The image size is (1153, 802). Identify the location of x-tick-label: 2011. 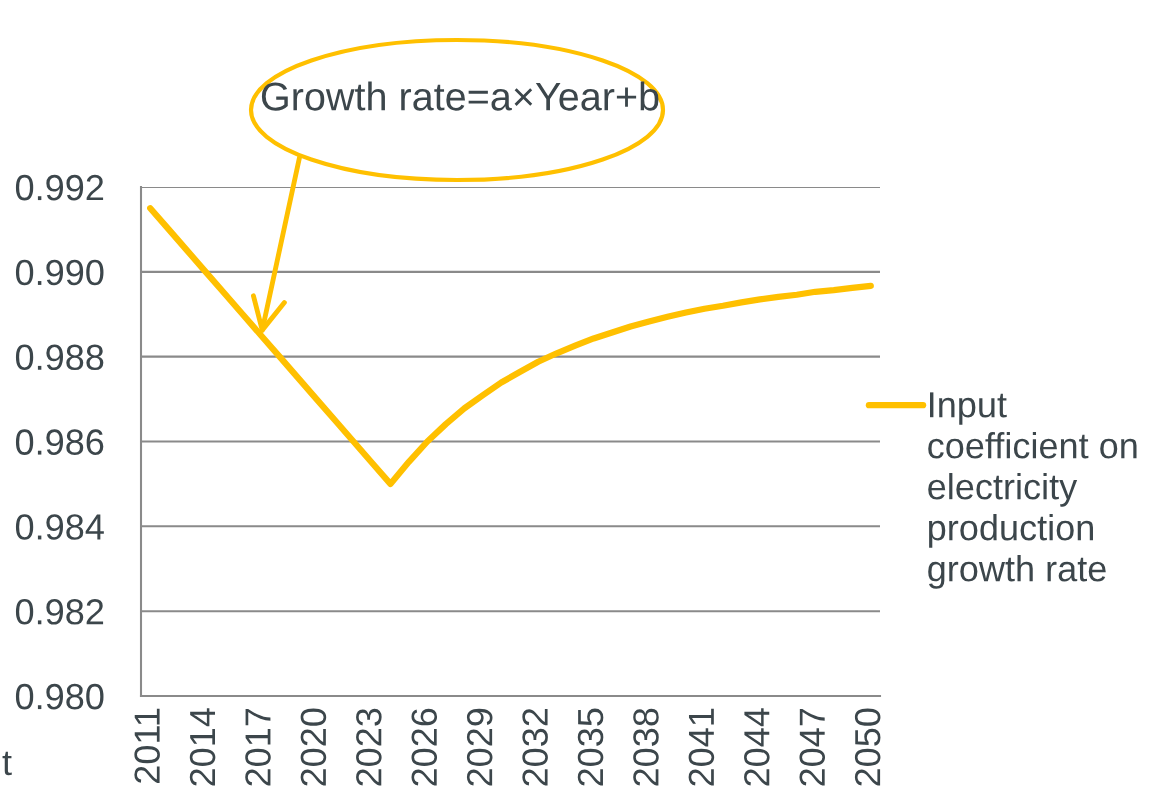
(147, 745).